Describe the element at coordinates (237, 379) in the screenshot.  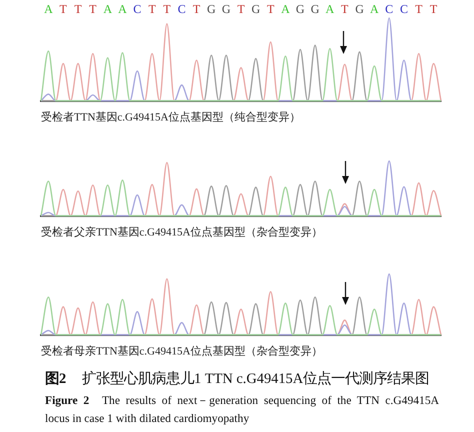
I see `caption: 图2 扩张型心肌病患儿1 TTN c.G49415A位点一代测序结果图` at that location.